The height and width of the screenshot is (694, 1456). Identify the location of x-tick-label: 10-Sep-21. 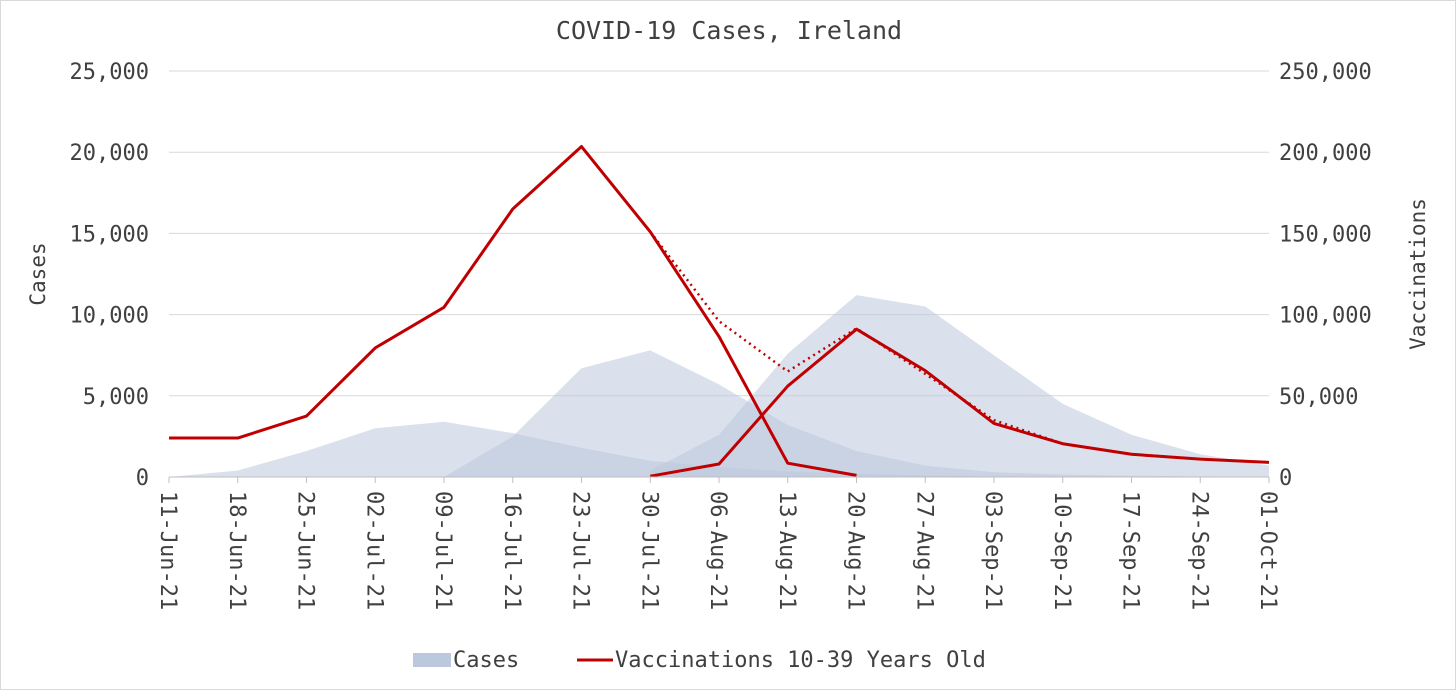
(1061, 550).